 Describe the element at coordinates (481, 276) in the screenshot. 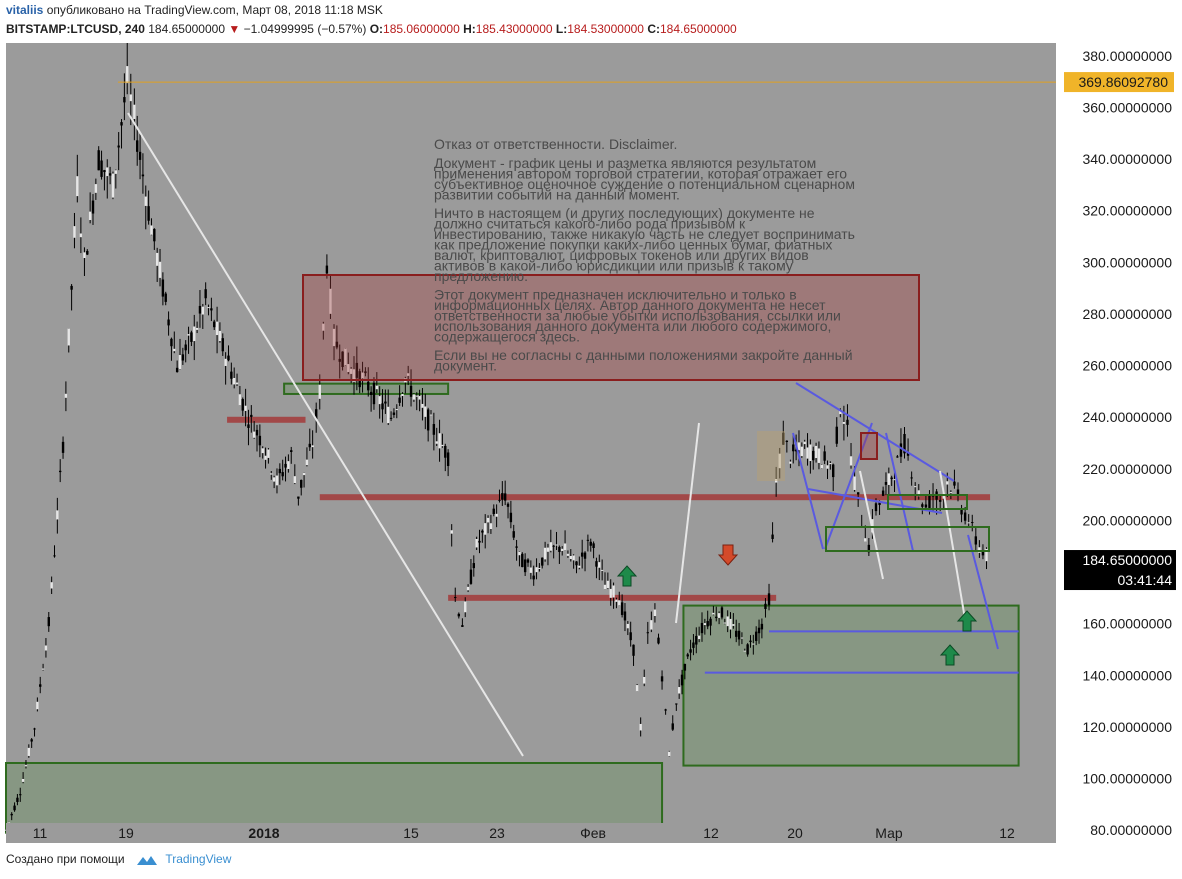

I see `disclaimer-line: предложению.` at that location.